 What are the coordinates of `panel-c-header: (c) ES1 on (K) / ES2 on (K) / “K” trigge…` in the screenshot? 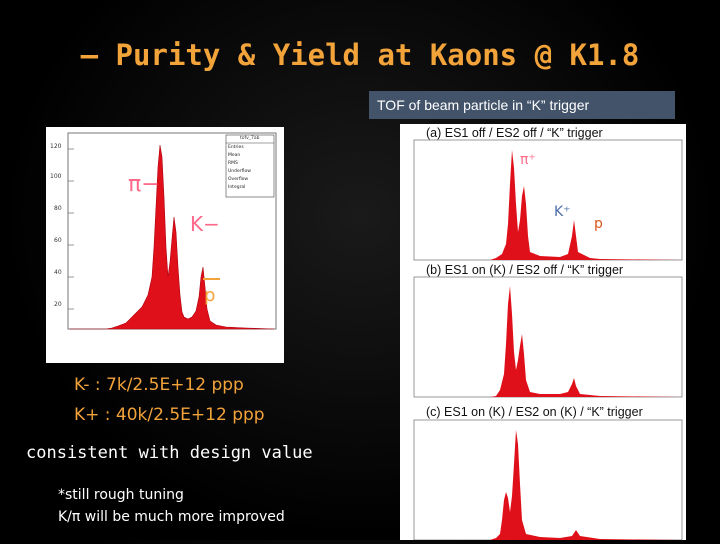 It's located at (534, 412).